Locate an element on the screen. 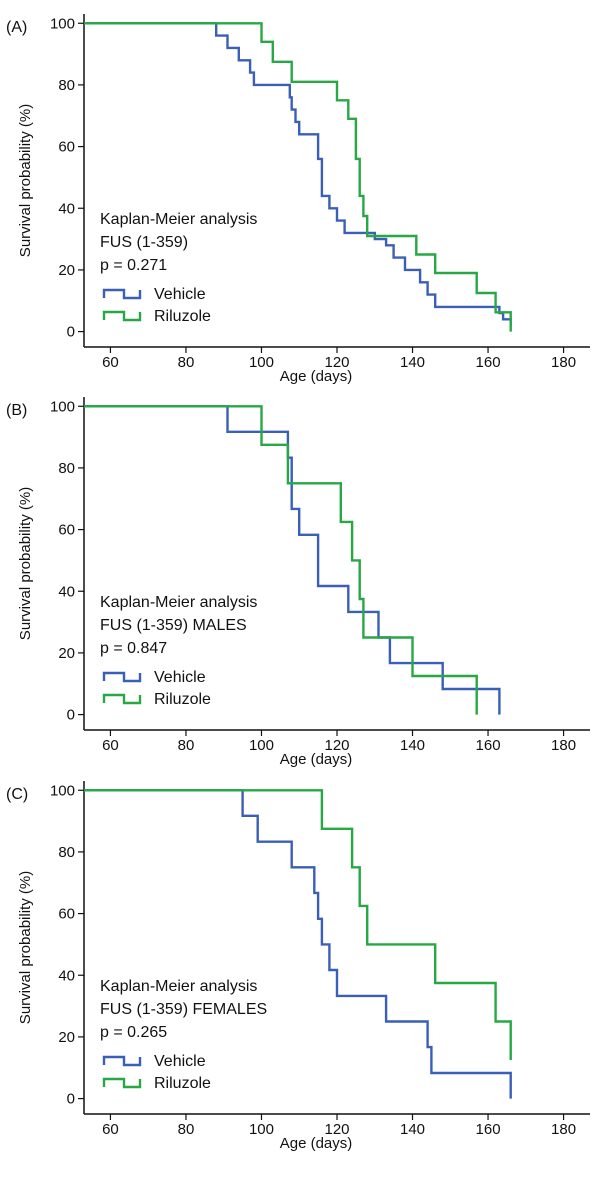  panel-label: (B) is located at coordinates (16, 410).